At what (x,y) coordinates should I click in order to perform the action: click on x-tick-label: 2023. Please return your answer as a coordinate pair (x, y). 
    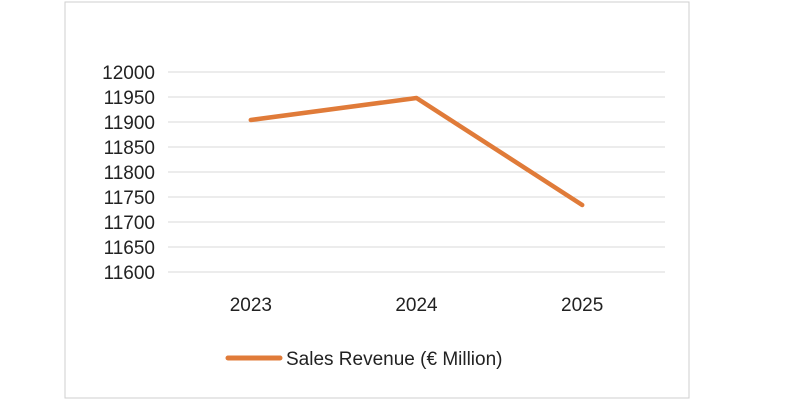
    Looking at the image, I should click on (251, 305).